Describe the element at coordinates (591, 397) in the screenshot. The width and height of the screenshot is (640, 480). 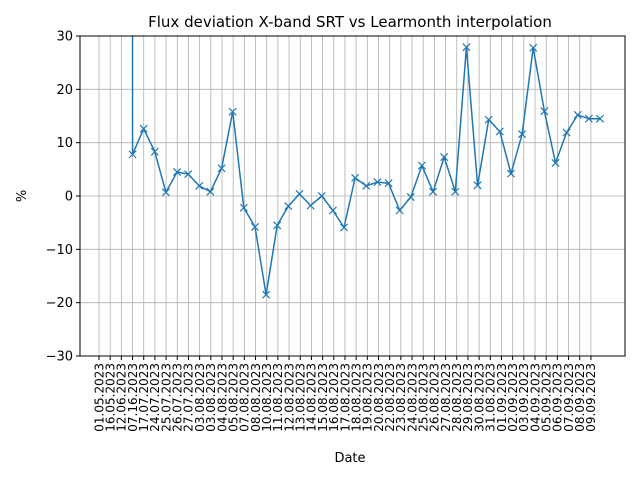
I see `x-tick-label: 09.09.2023` at that location.